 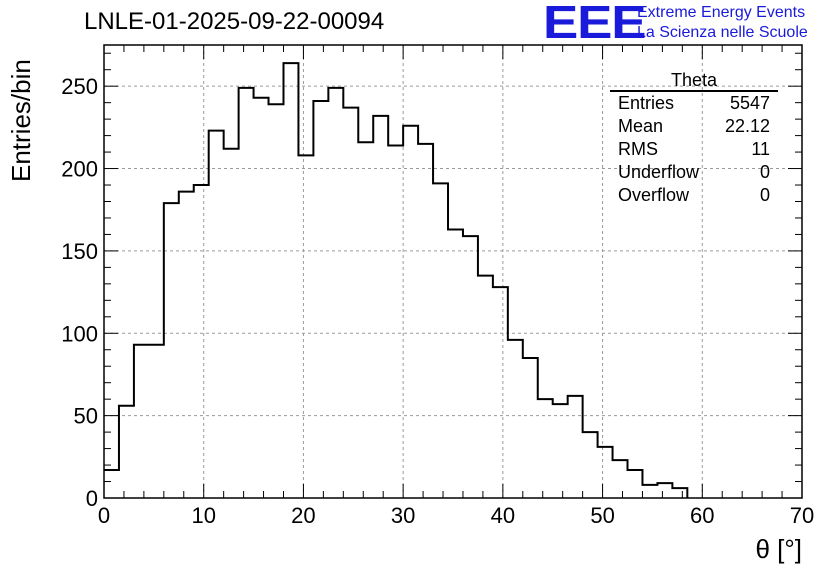 What do you see at coordinates (79, 86) in the screenshot?
I see `y-tick-label: 250` at bounding box center [79, 86].